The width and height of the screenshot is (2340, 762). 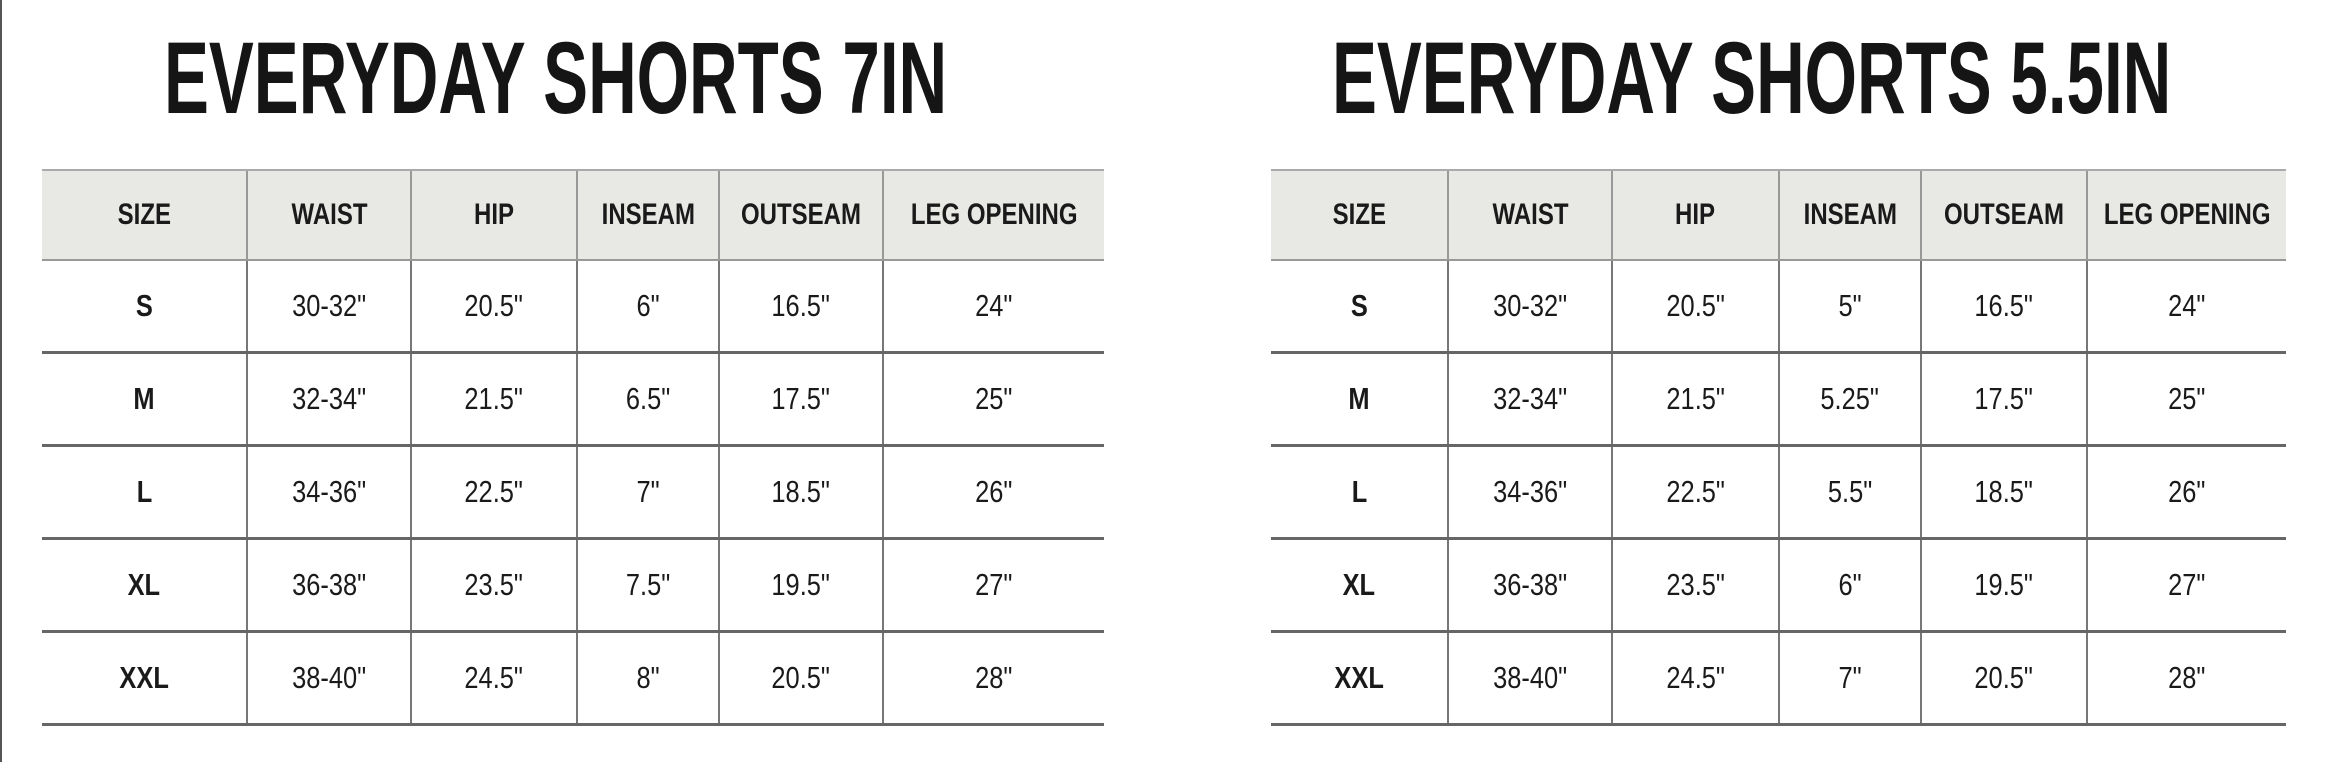 I want to click on table-cell: 34-36", so click(x=1529, y=492).